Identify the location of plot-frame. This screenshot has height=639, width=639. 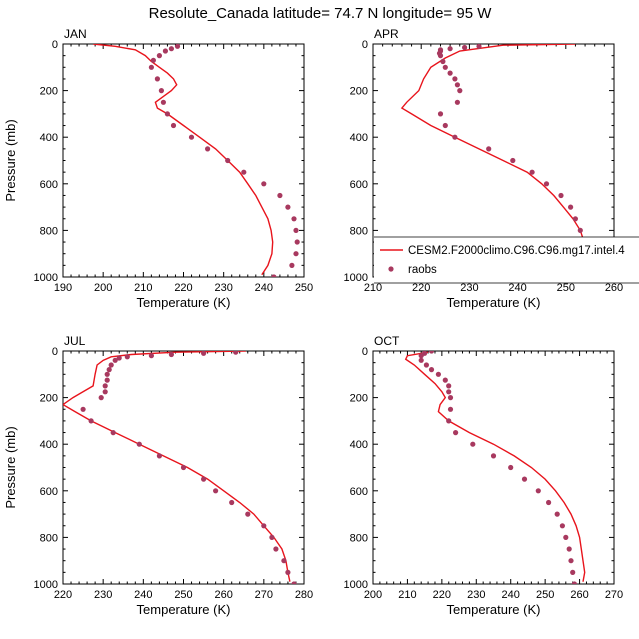
(183, 160).